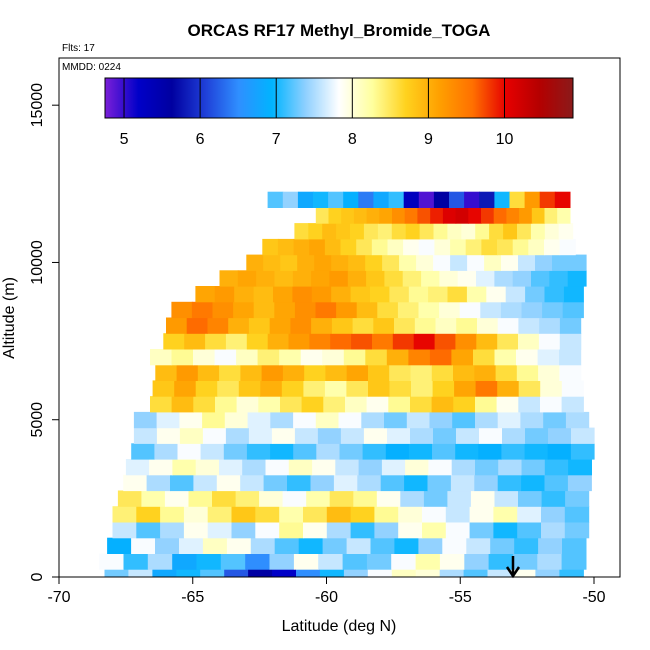 The width and height of the screenshot is (650, 650). I want to click on x-tick-label: -70, so click(58, 597).